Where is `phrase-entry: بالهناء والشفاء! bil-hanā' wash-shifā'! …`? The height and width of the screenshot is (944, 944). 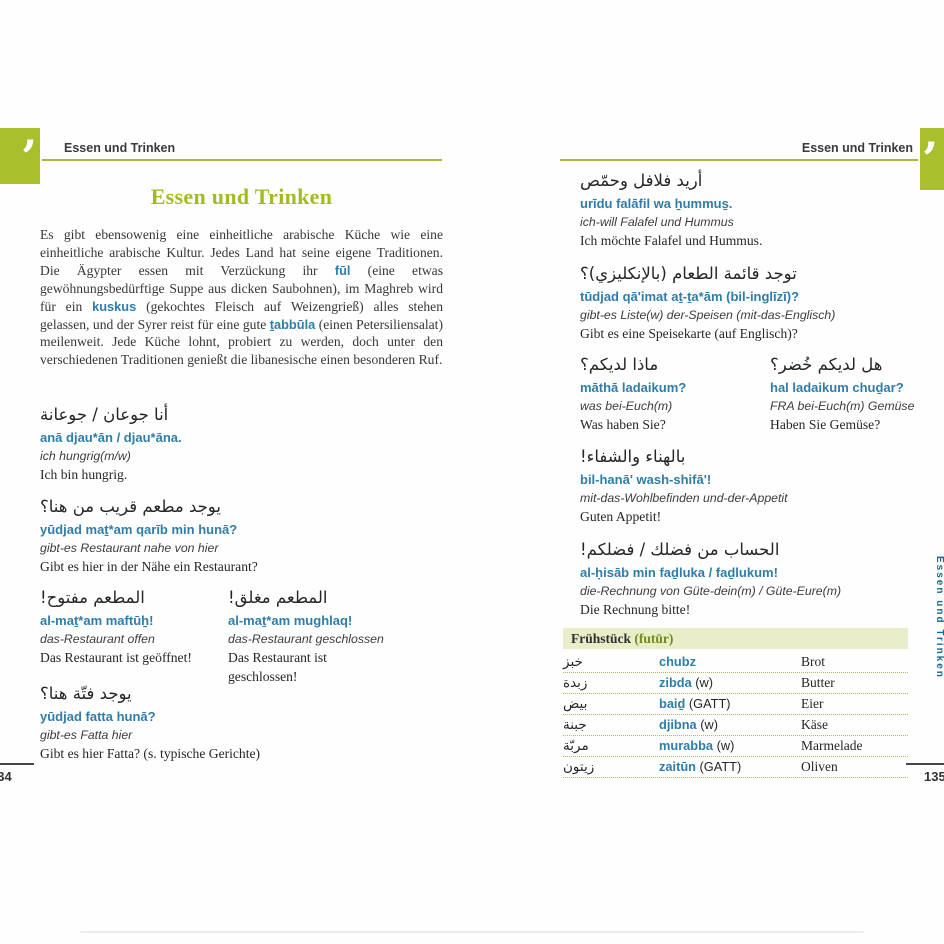
phrase-entry: بالهناء والشفاء! bil-hanā' wash-shifā'! … is located at coordinates (745, 485).